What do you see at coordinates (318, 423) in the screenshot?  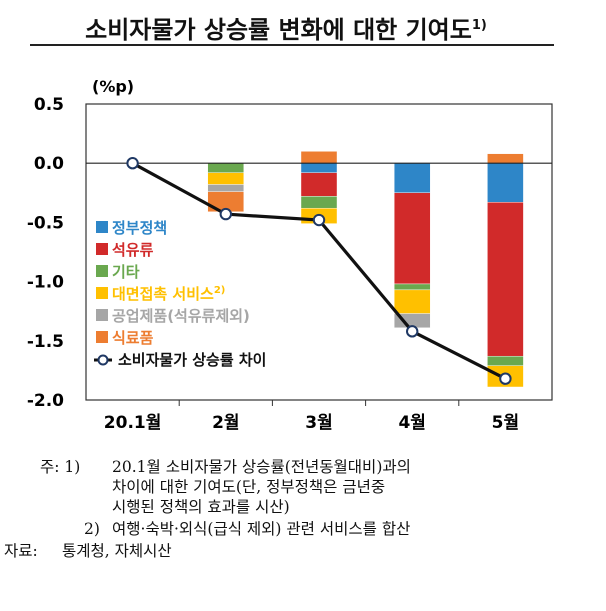 I see `x-tick-label: 3월` at bounding box center [318, 423].